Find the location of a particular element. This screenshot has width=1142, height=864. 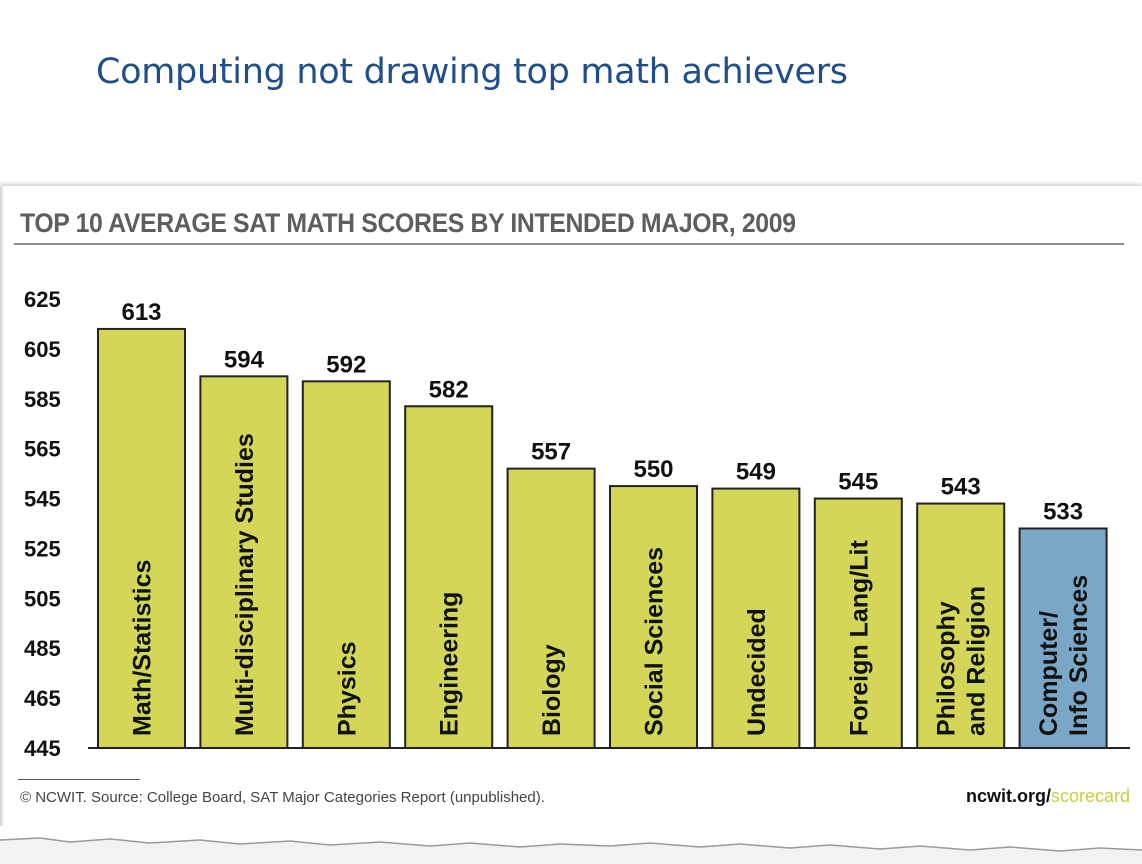

category-label-line: Foreign Lang/Lit is located at coordinates (859, 638).